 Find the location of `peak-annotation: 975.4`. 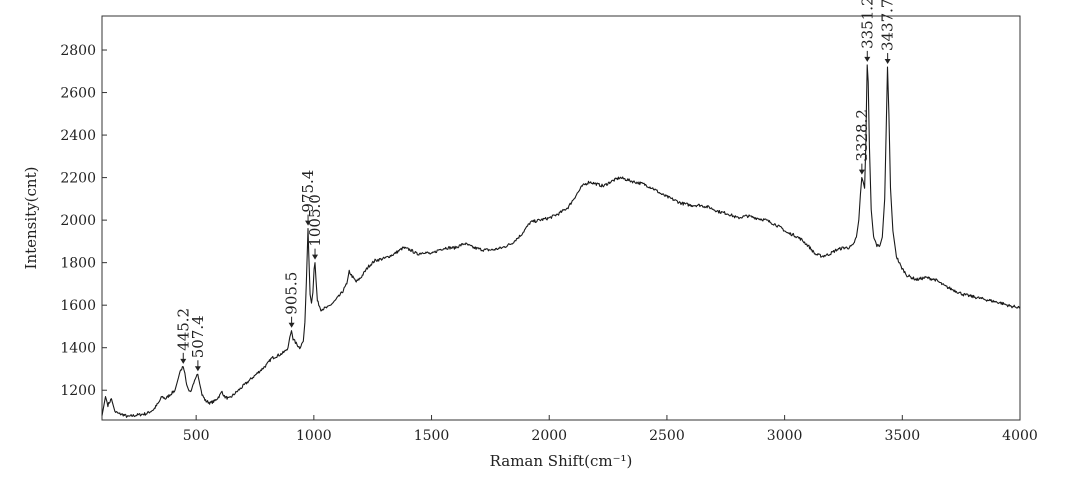

peak-annotation: 975.4 is located at coordinates (308, 198).